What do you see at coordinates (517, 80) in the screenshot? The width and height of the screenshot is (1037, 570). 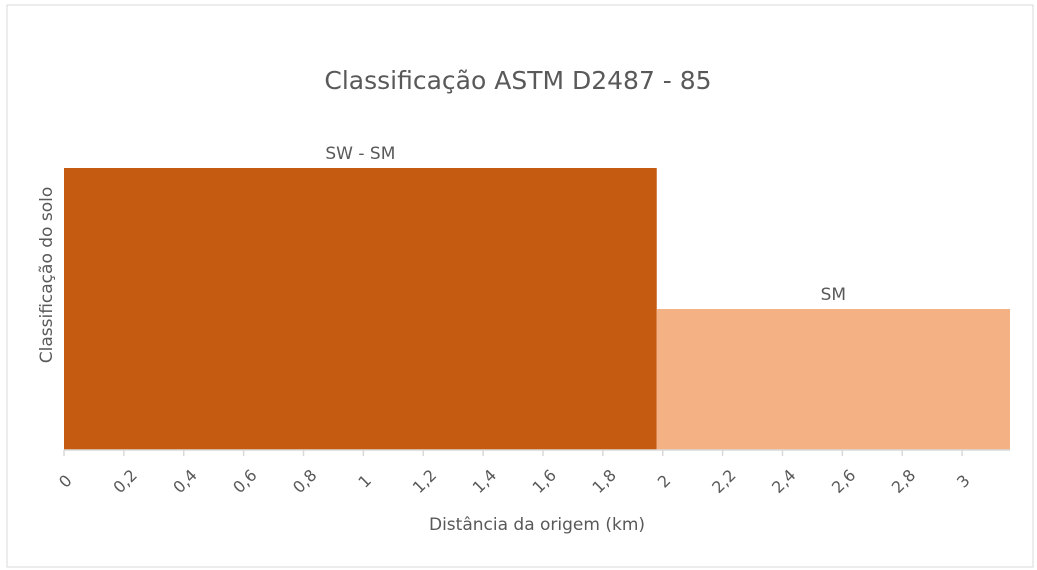 I see `chart-title: Classificação ASTM D2487 - 85` at bounding box center [517, 80].